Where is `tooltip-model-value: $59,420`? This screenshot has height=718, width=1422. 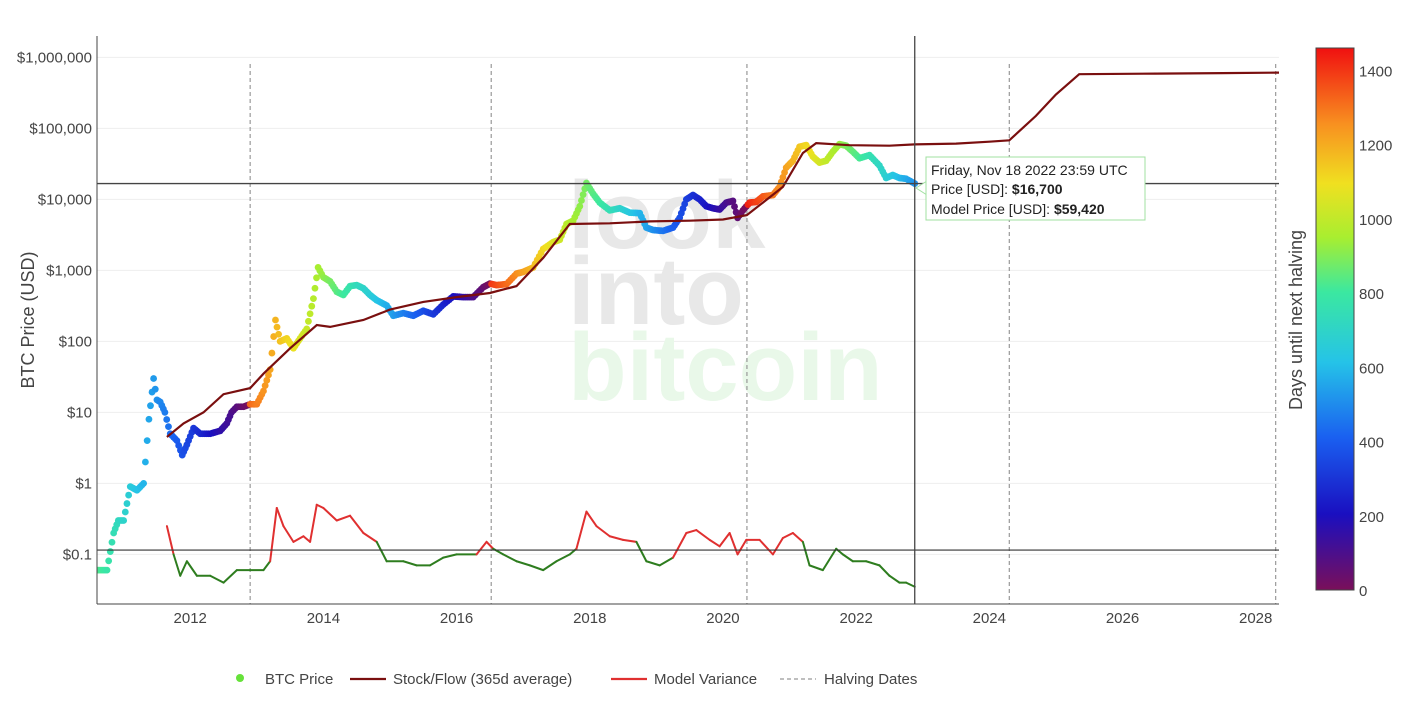 tooltip-model-value: $59,420 is located at coordinates (1079, 209).